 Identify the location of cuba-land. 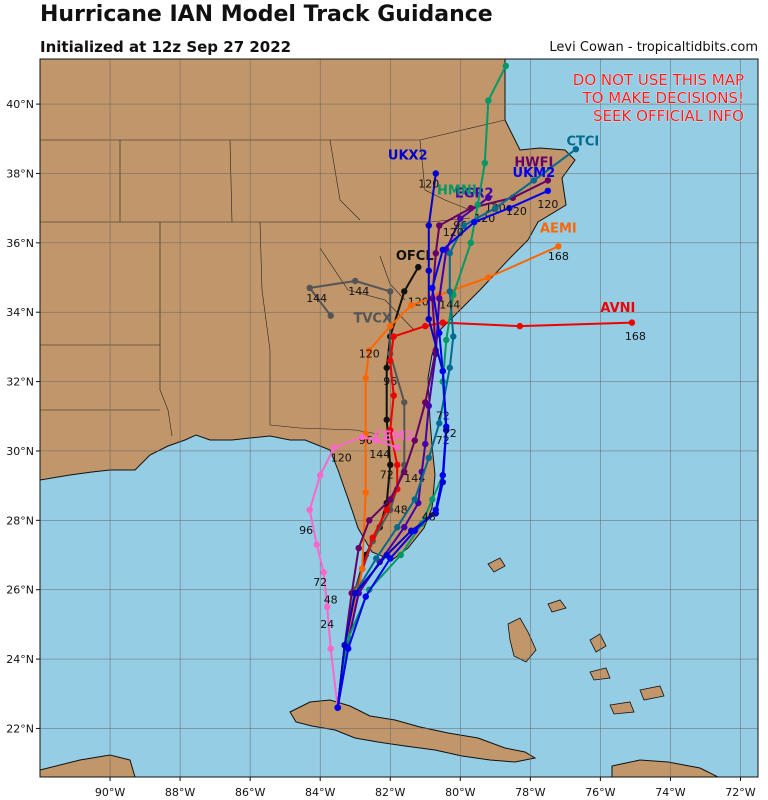
(413, 731).